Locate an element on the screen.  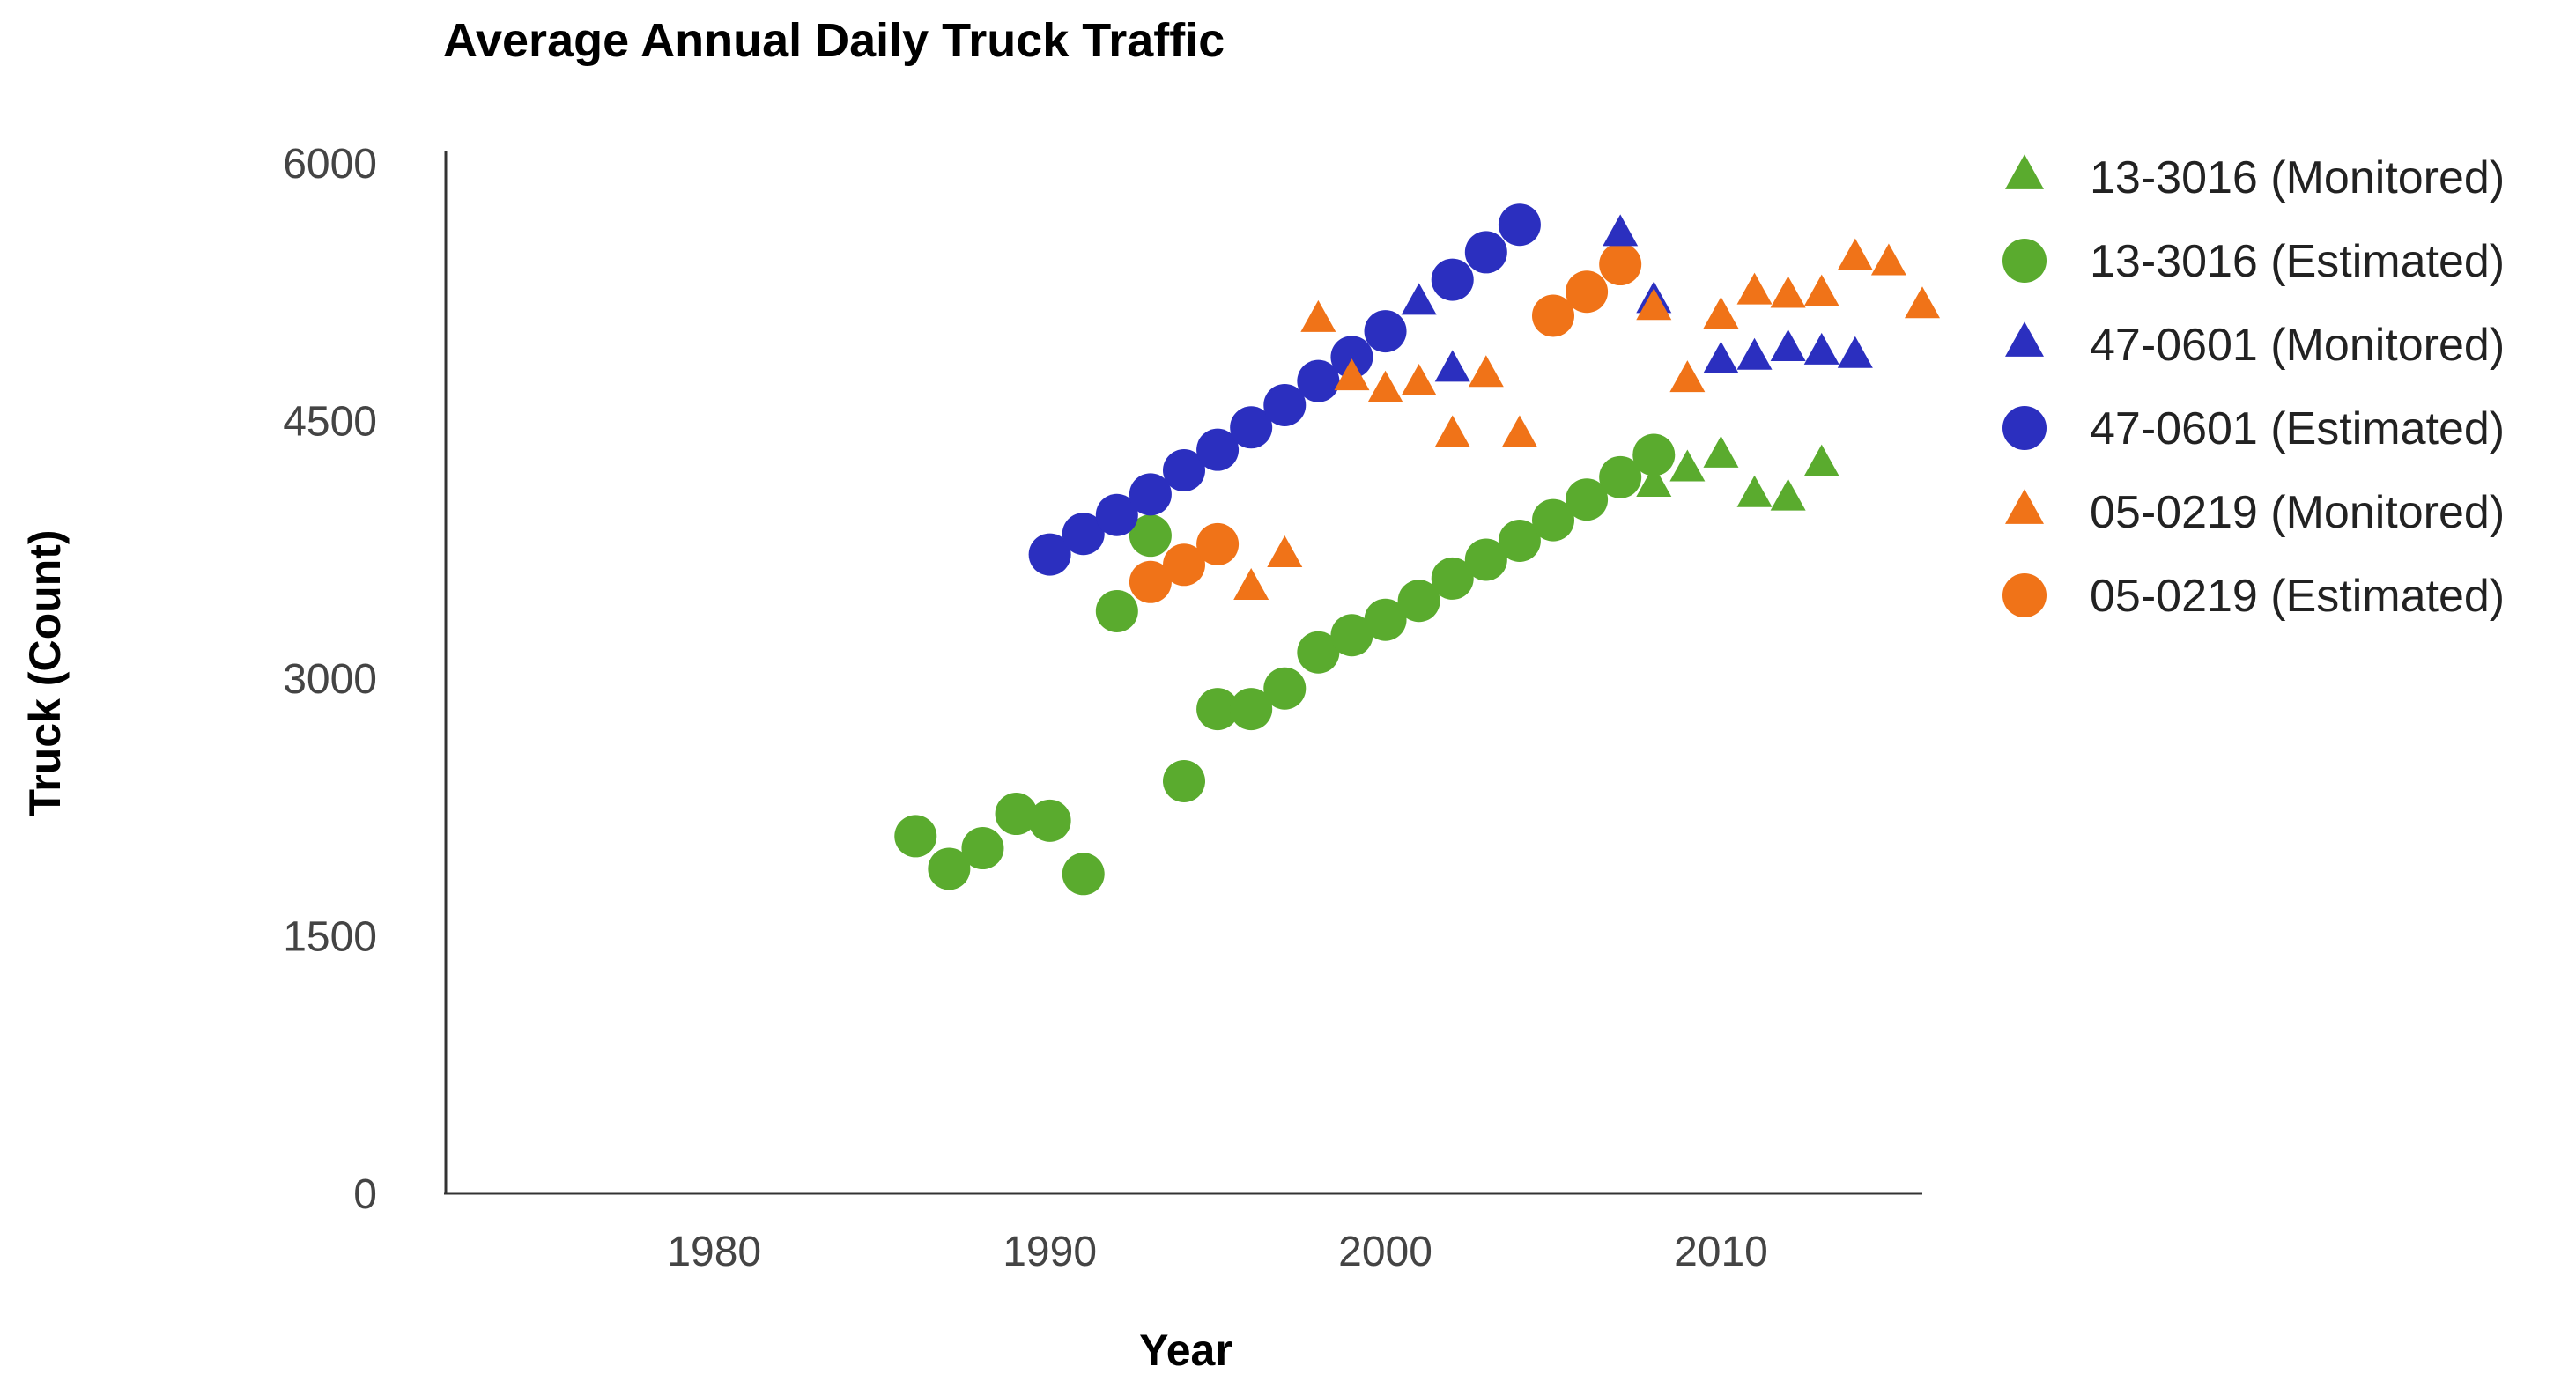
legend-item: 47-0601 (Estimated) is located at coordinates (2254, 428).